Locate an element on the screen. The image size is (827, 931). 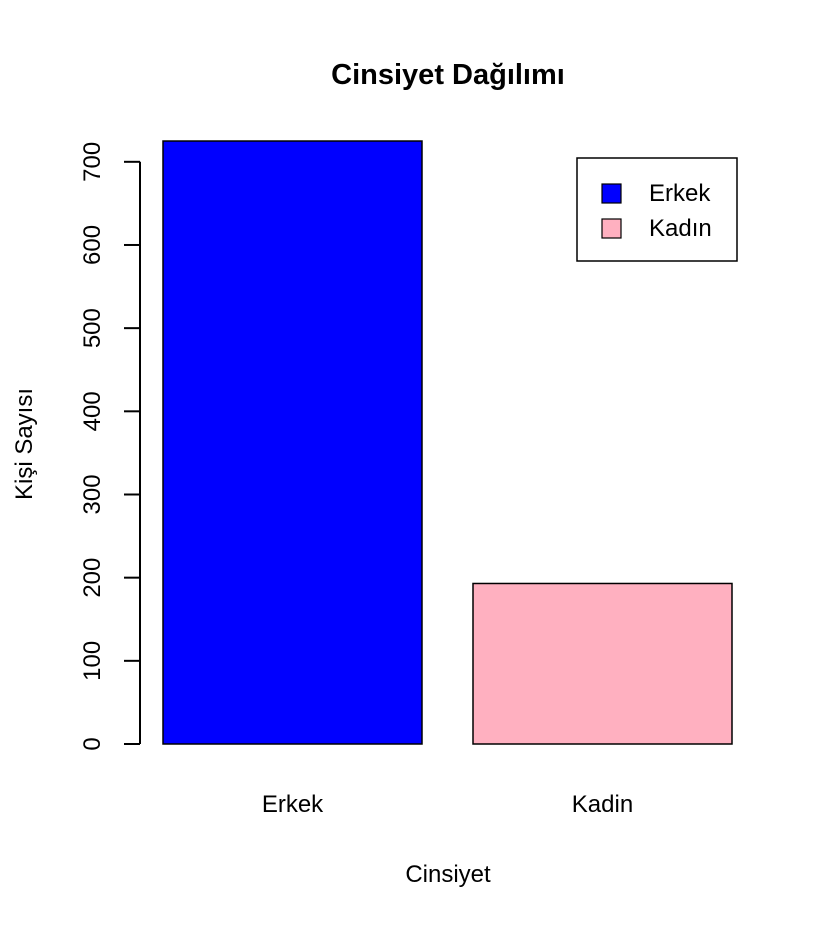
x-axis-label: Cinsiyet is located at coordinates (448, 874).